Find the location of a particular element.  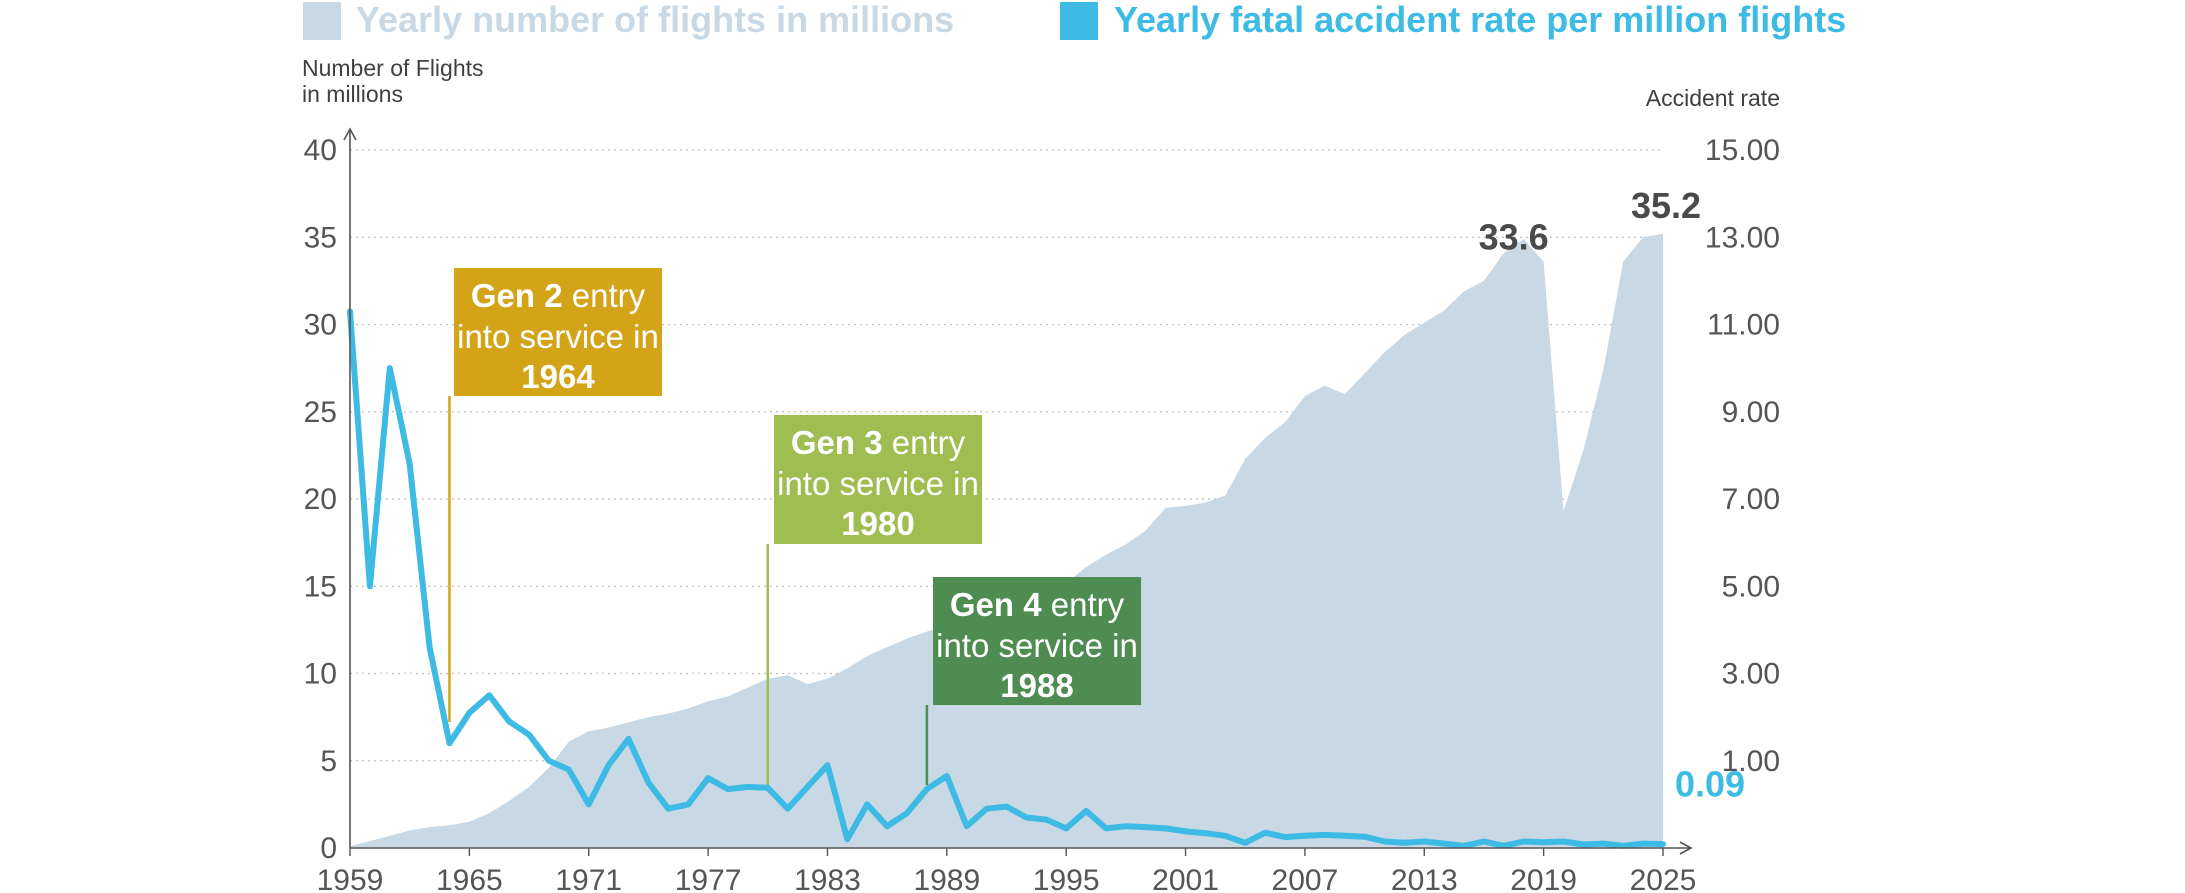

y-axis-arrow is located at coordinates (350, 134).